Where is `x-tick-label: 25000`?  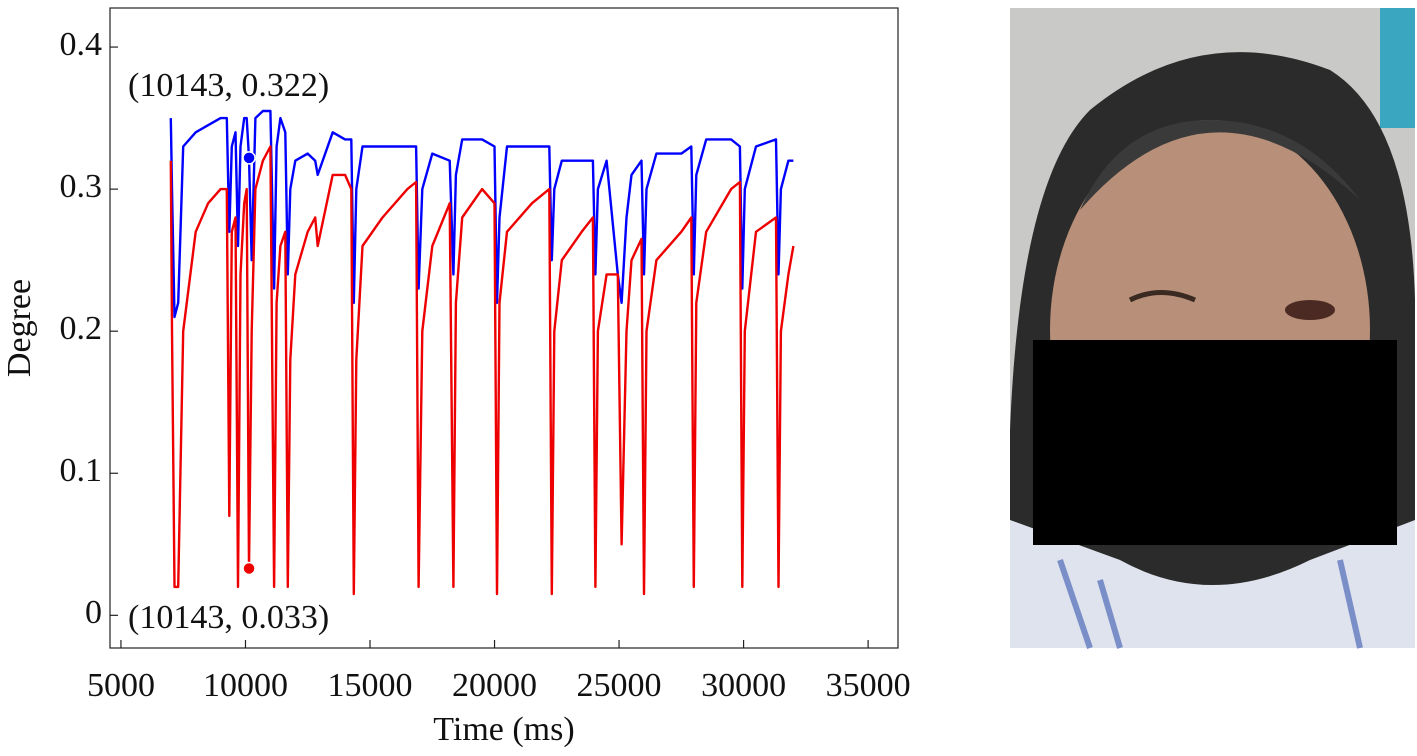
x-tick-label: 25000 is located at coordinates (619, 685).